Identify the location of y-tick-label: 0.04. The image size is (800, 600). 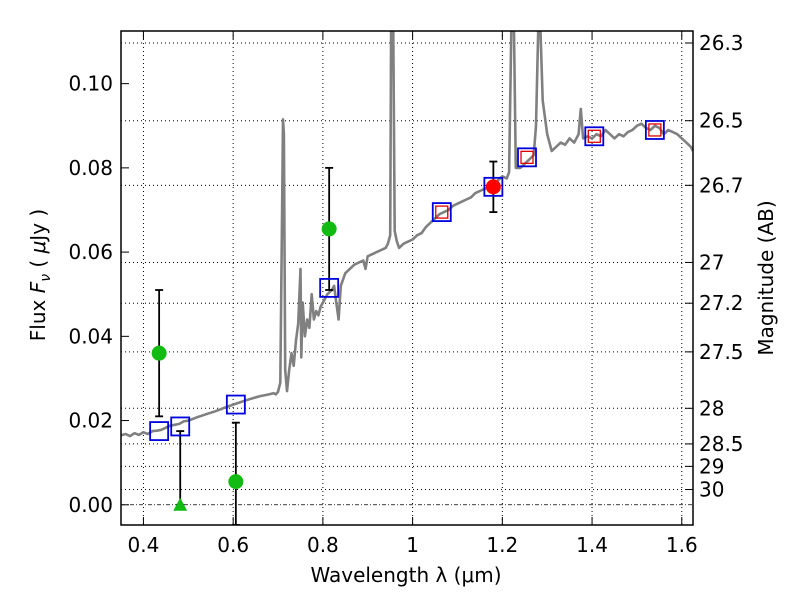
(90, 336).